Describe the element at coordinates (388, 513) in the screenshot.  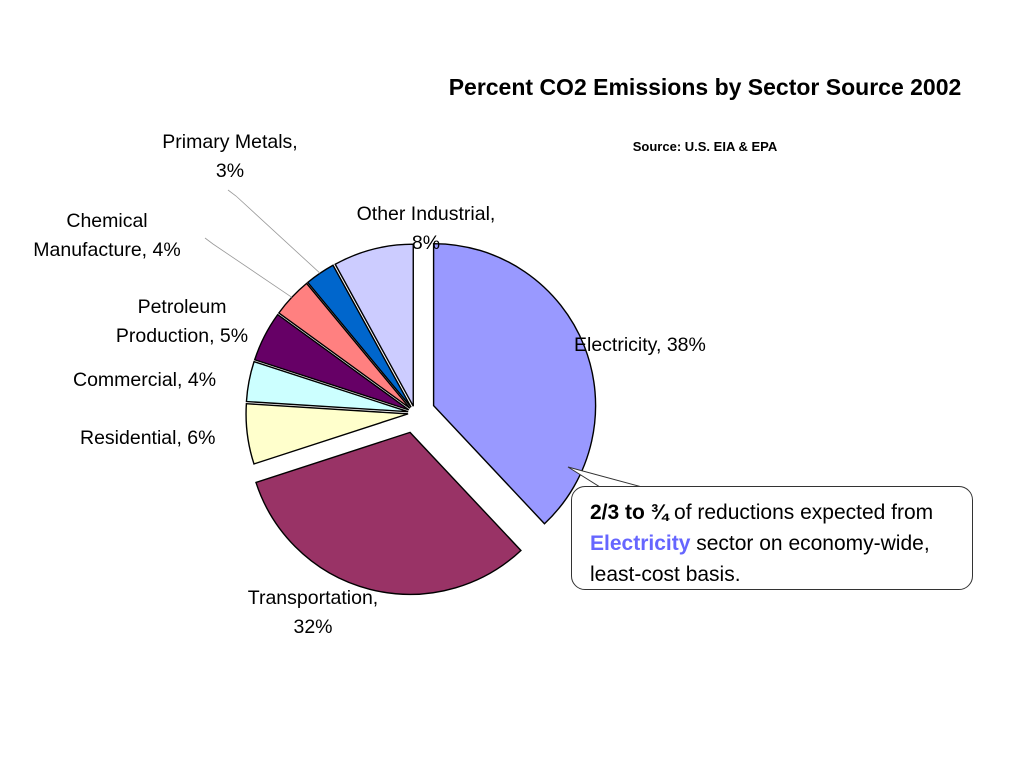
I see `pie-slice-transportation` at that location.